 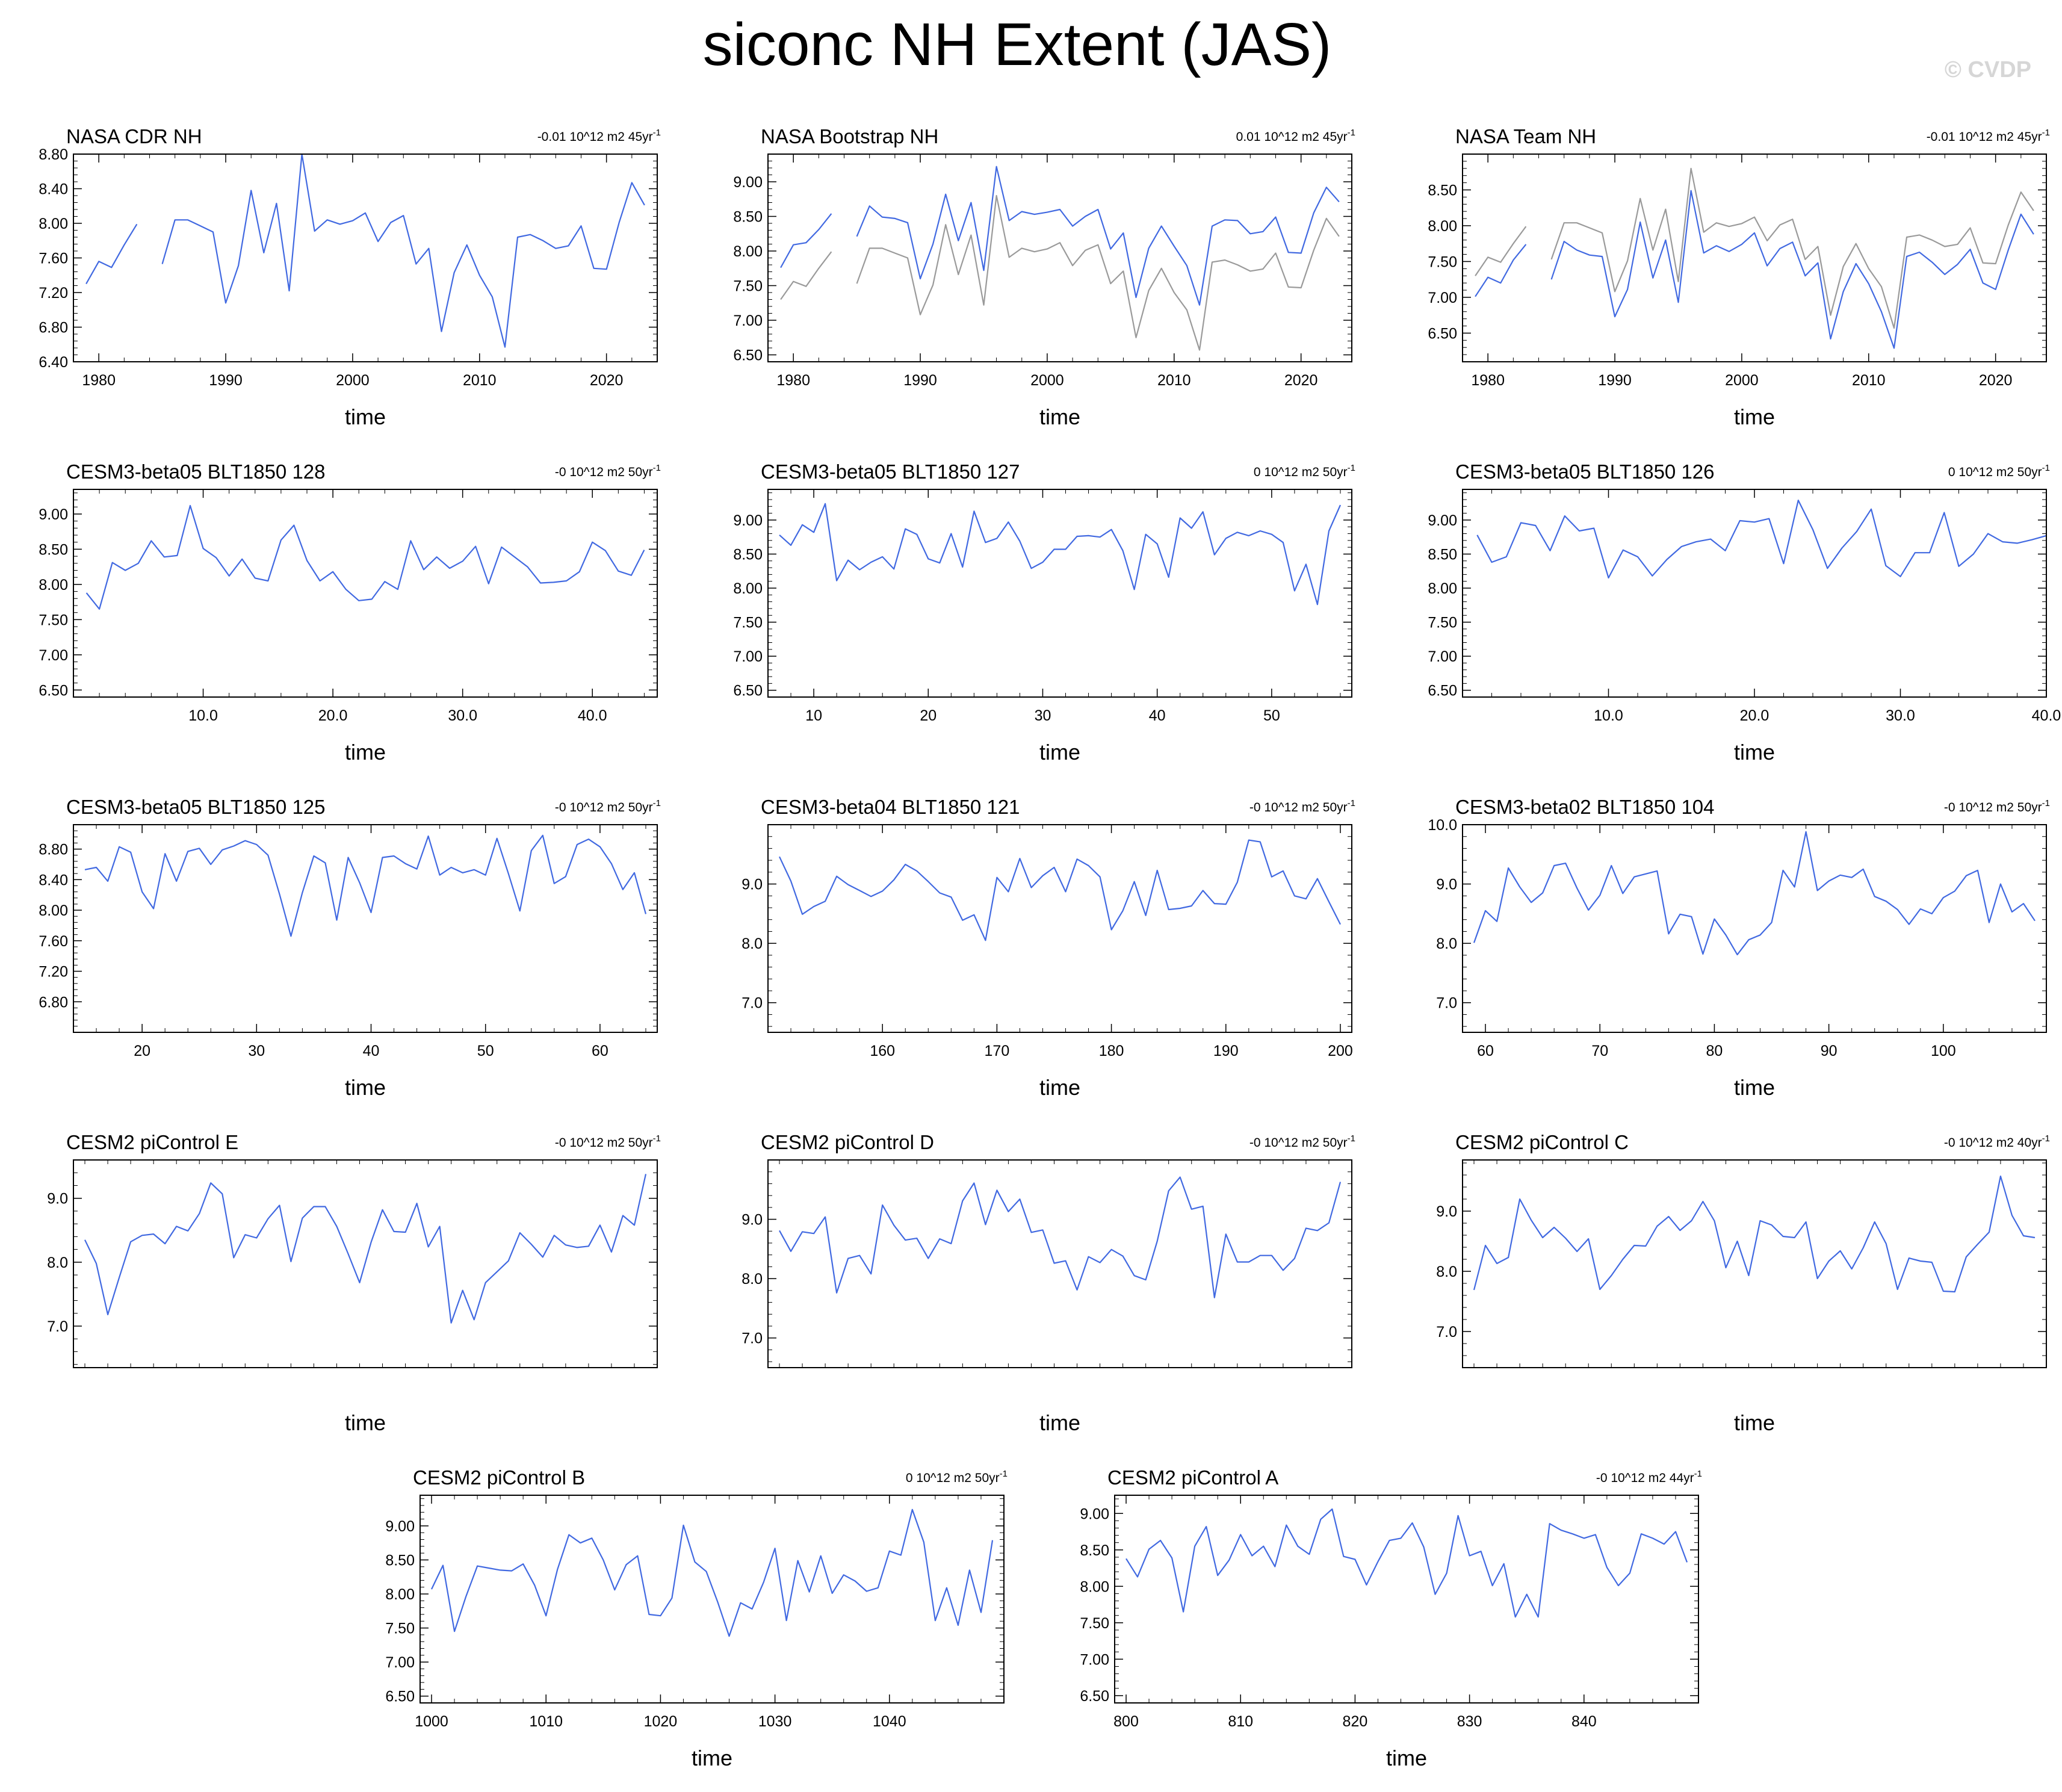 What do you see at coordinates (485, 1051) in the screenshot?
I see `x-tick-label: 50` at bounding box center [485, 1051].